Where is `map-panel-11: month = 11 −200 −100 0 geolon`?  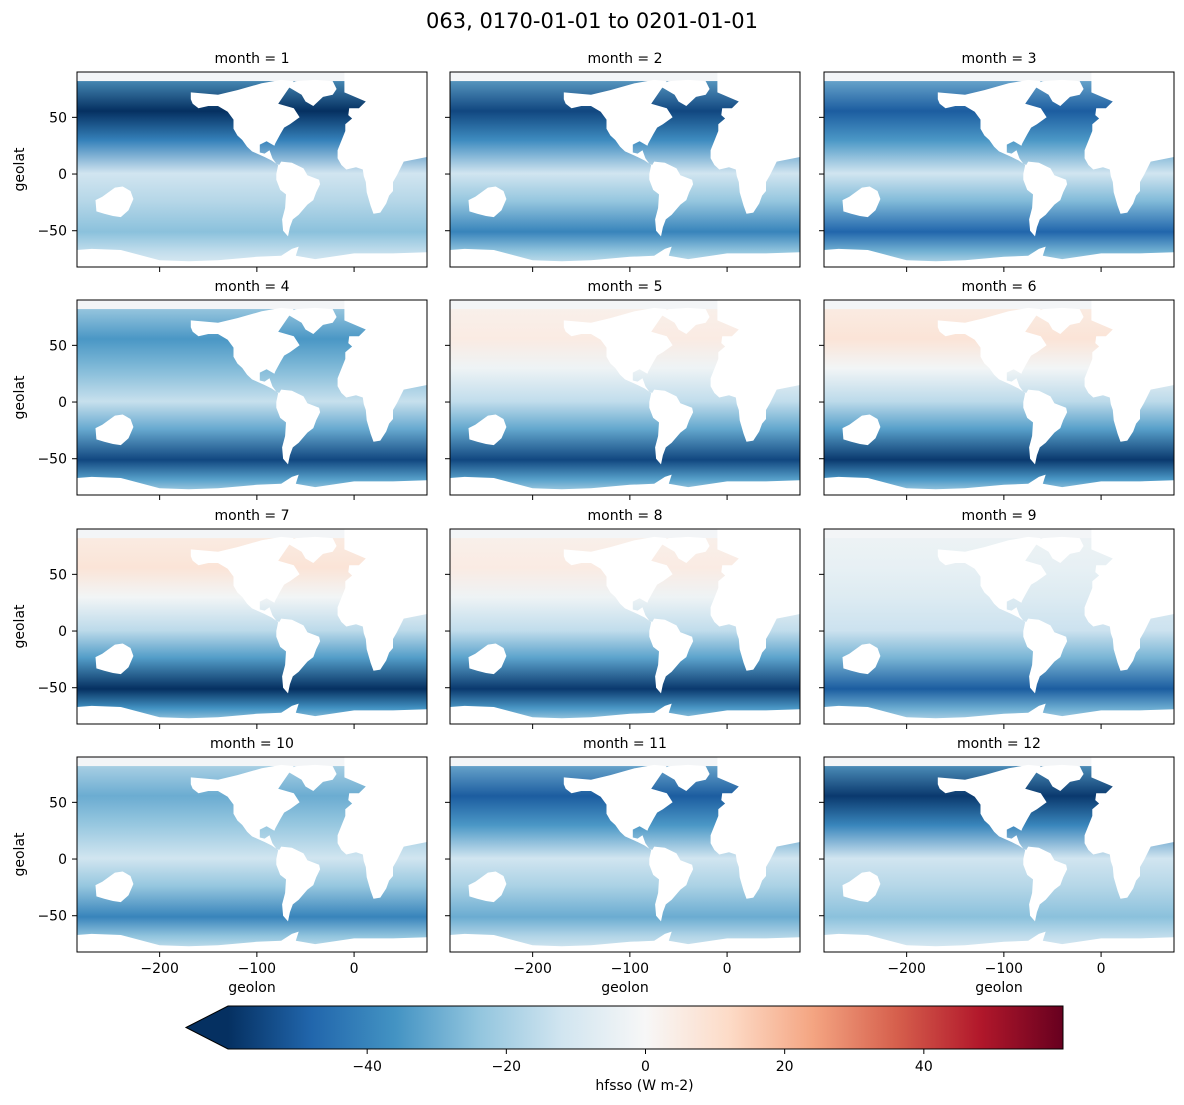 map-panel-11: month = 11 −200 −100 0 geolon is located at coordinates (623, 866).